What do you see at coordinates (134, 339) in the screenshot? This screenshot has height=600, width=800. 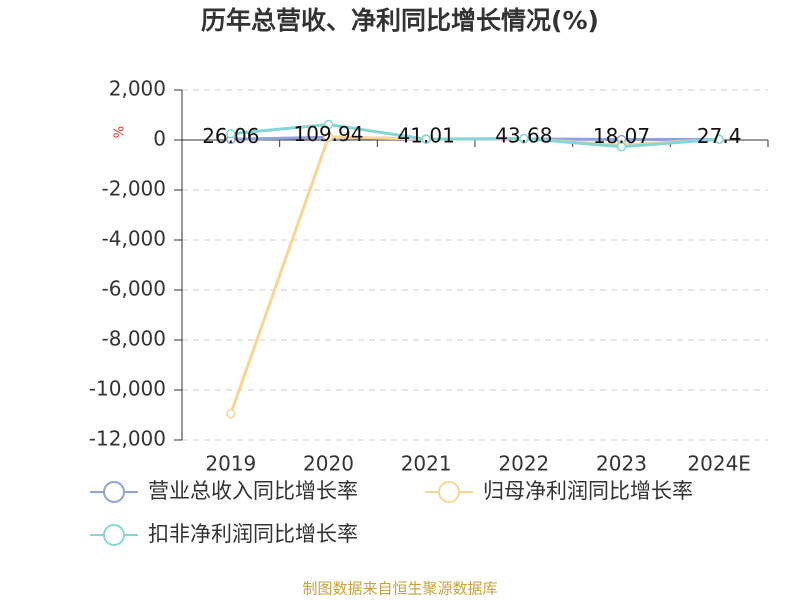 I see `y-tick-label: -8,000` at bounding box center [134, 339].